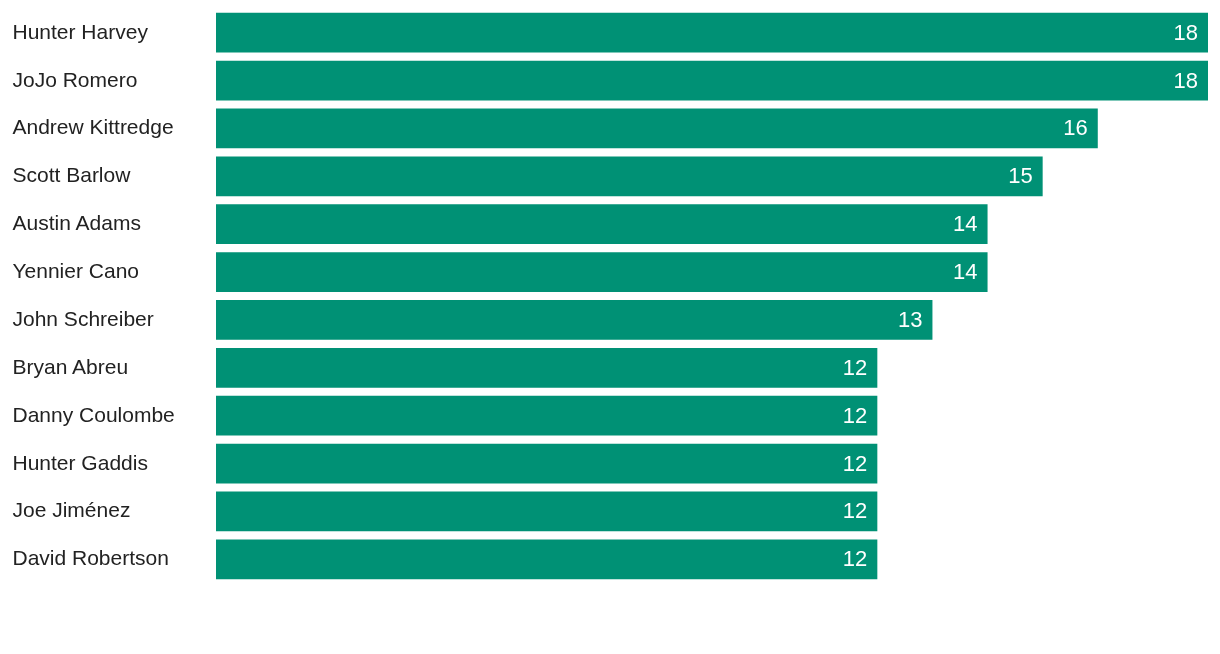 This screenshot has height=654, width=1220. I want to click on y-tick-label: Yennier Cano, so click(75, 271).